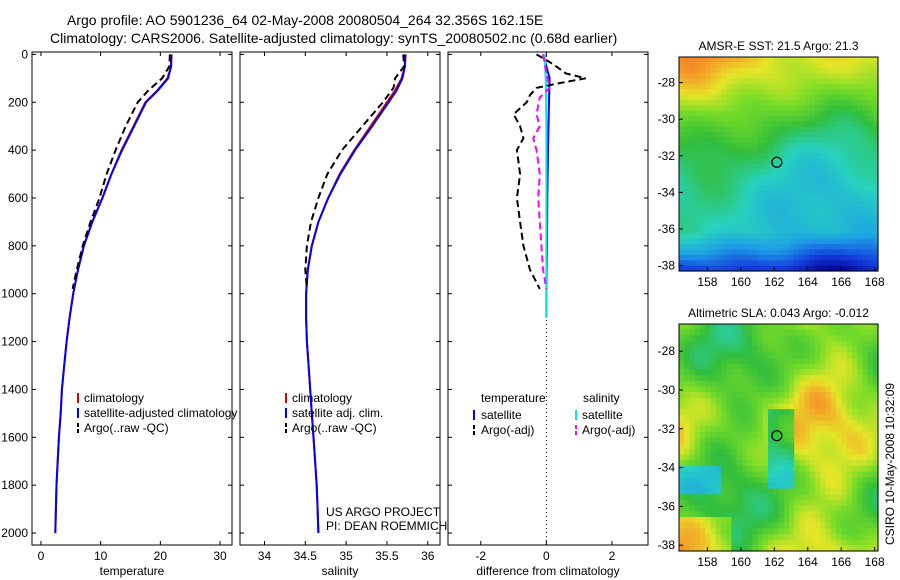 This screenshot has height=580, width=900. Describe the element at coordinates (808, 282) in the screenshot. I see `x-tick-label: 164` at that location.